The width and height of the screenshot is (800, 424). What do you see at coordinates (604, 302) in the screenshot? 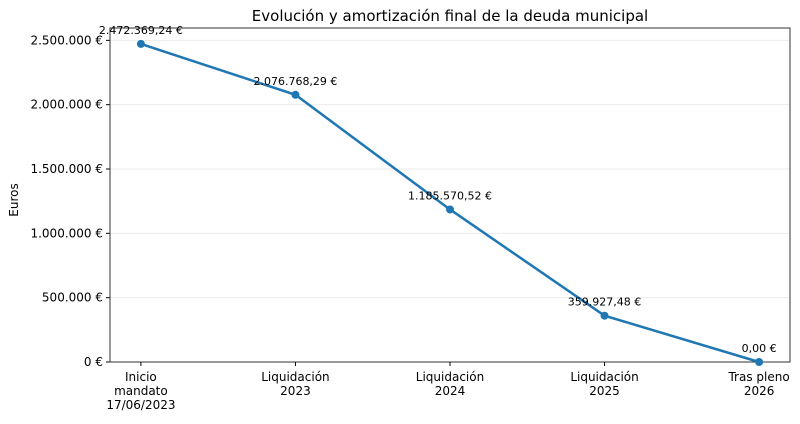
I see `data-label: 359.927,48 €` at bounding box center [604, 302].